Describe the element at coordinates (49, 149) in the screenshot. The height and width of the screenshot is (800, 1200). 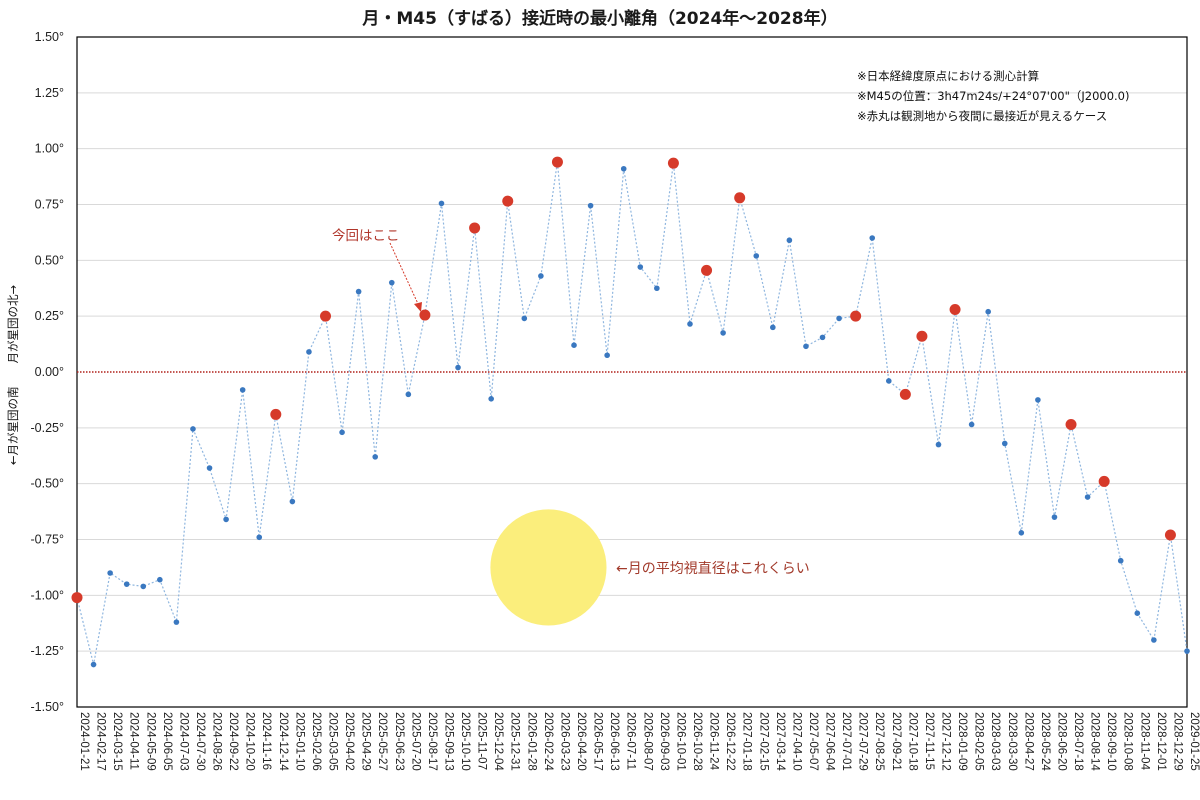
I see `y-tick-label: 1.00°` at that location.